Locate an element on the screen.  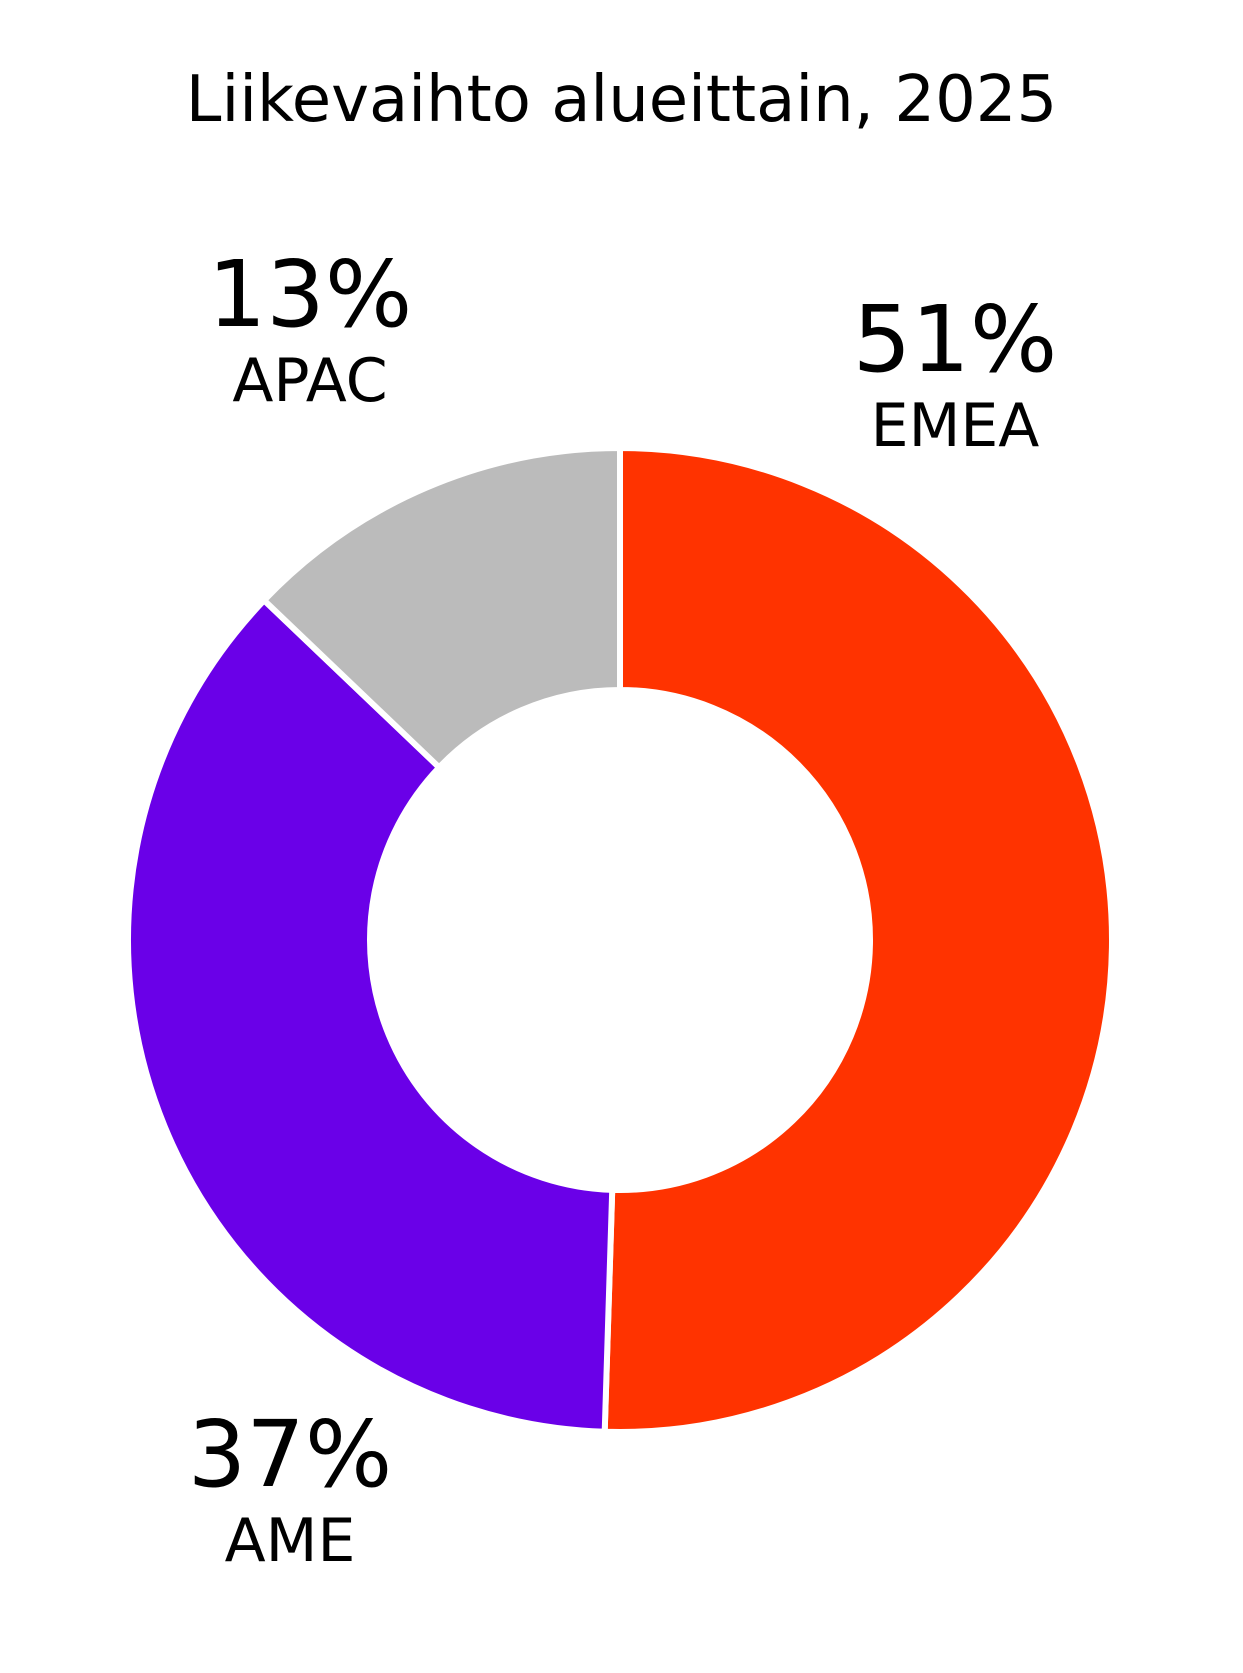
slice-percent-ame: 37% is located at coordinates (290, 1454).